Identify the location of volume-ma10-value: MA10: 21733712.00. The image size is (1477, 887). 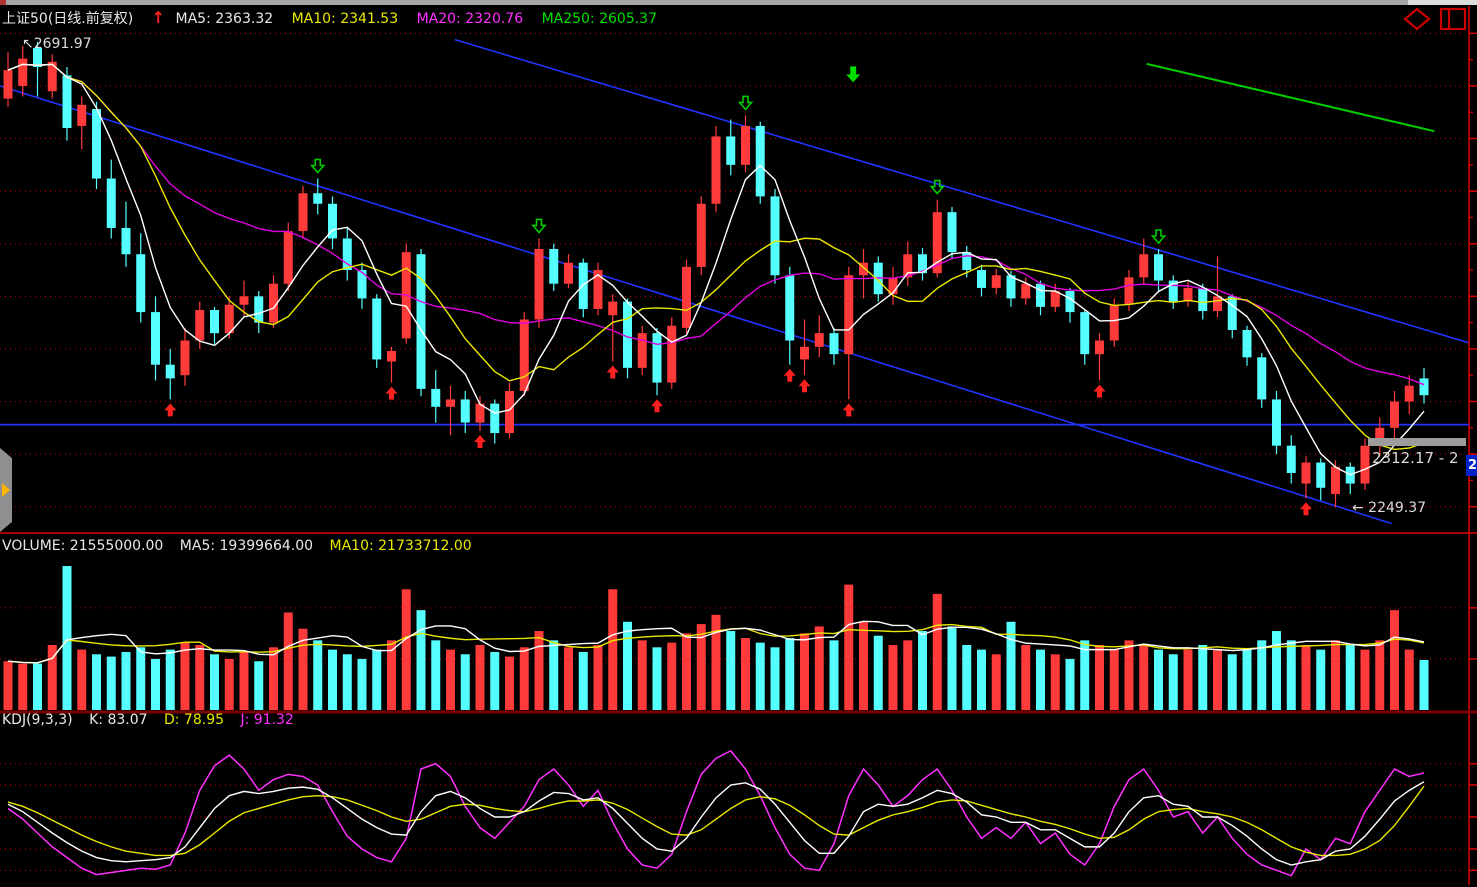
(400, 546).